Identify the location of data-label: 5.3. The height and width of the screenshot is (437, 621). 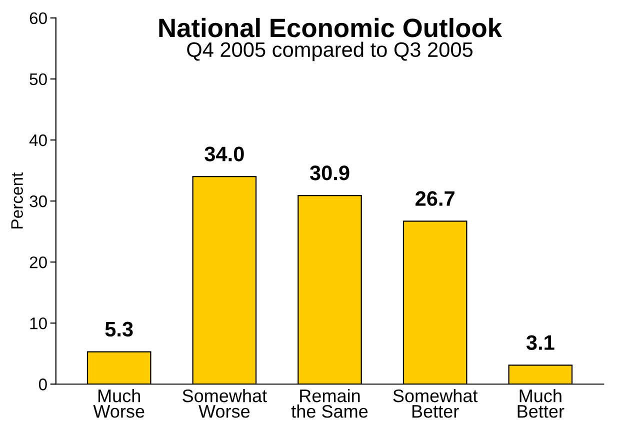
(119, 329).